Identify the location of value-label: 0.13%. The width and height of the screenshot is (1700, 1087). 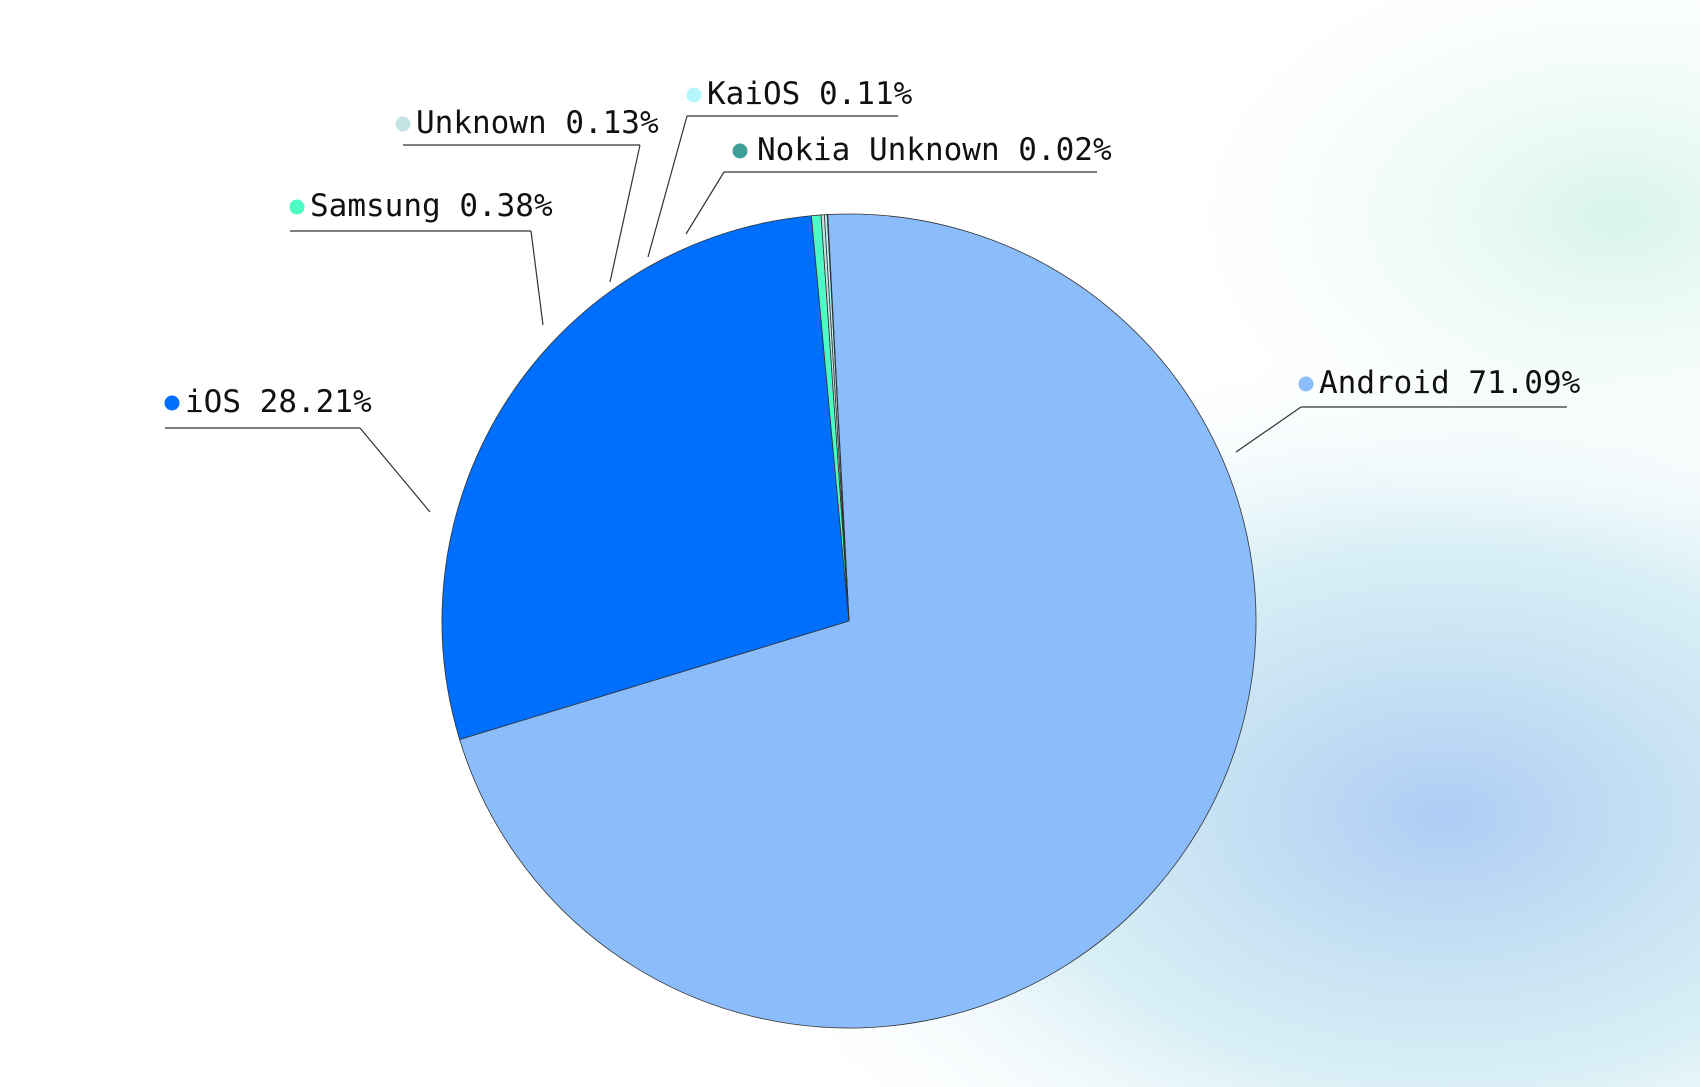
(612, 123).